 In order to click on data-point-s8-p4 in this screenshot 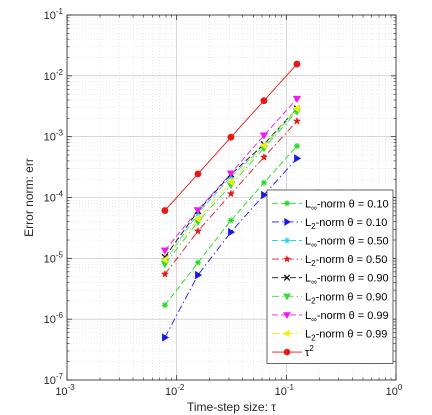, I will do `click(297, 64)`.